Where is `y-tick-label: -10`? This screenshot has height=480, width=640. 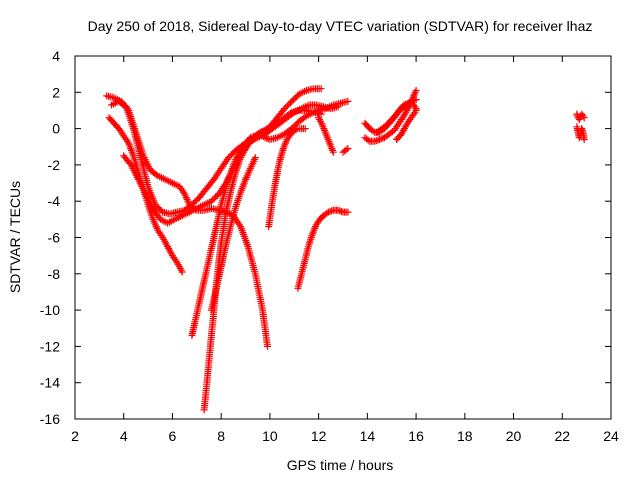 y-tick-label: -10 is located at coordinates (50, 310).